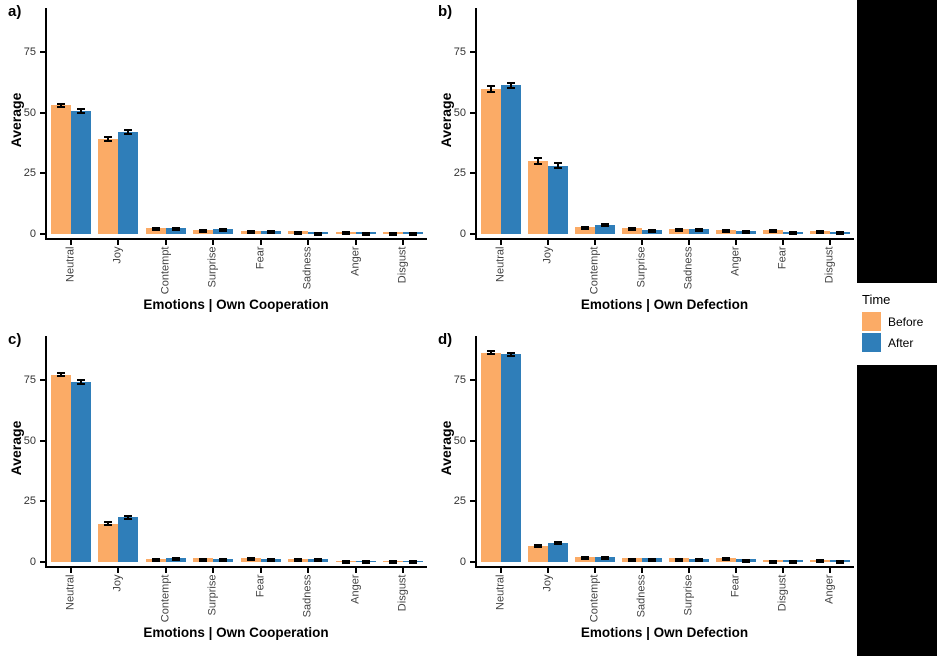 The height and width of the screenshot is (656, 937). I want to click on black-fill-bottom, so click(897, 510).